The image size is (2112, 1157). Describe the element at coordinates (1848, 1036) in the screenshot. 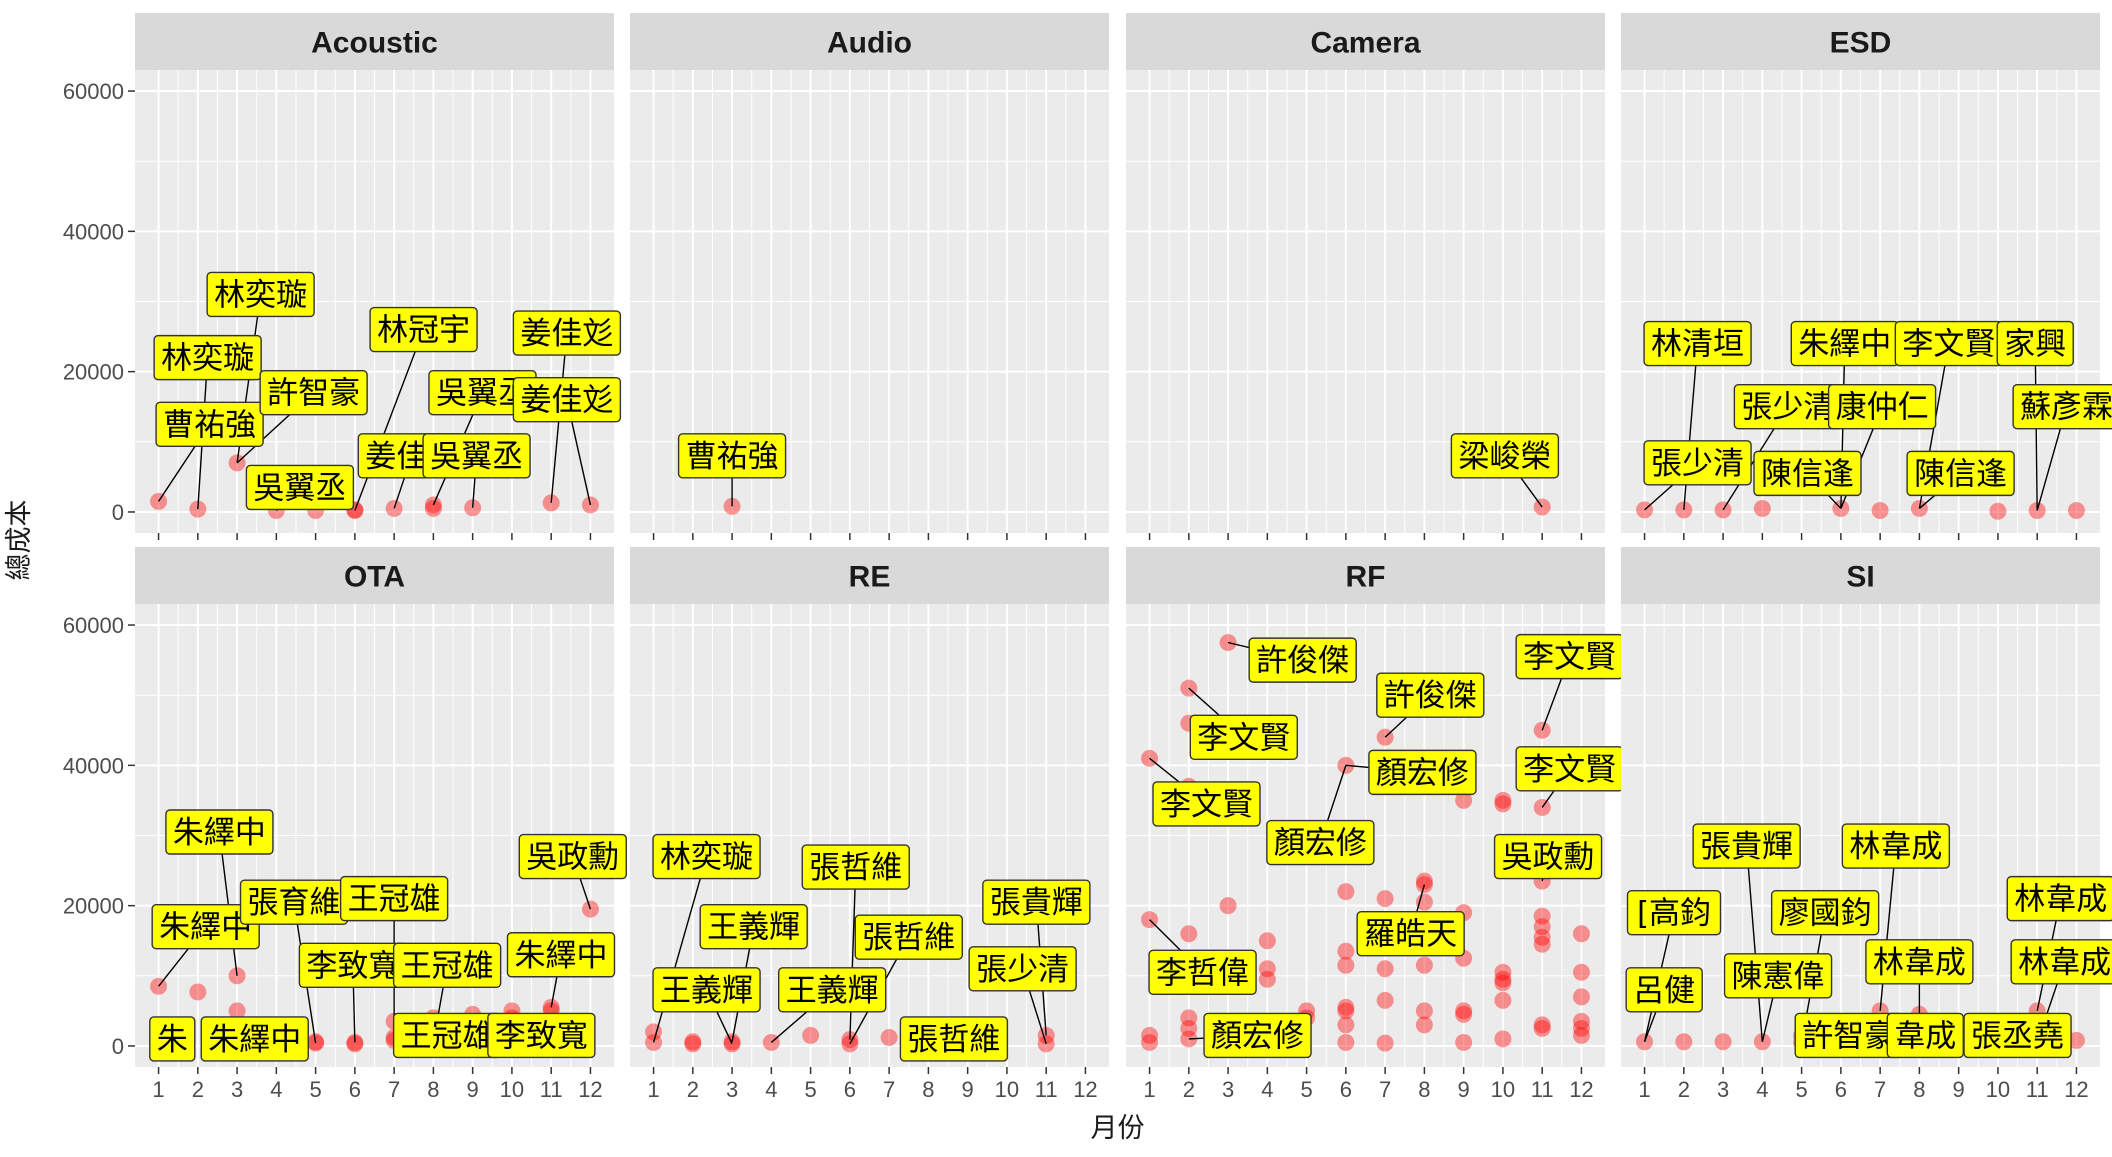

I see `point-label: 許智豪` at that location.